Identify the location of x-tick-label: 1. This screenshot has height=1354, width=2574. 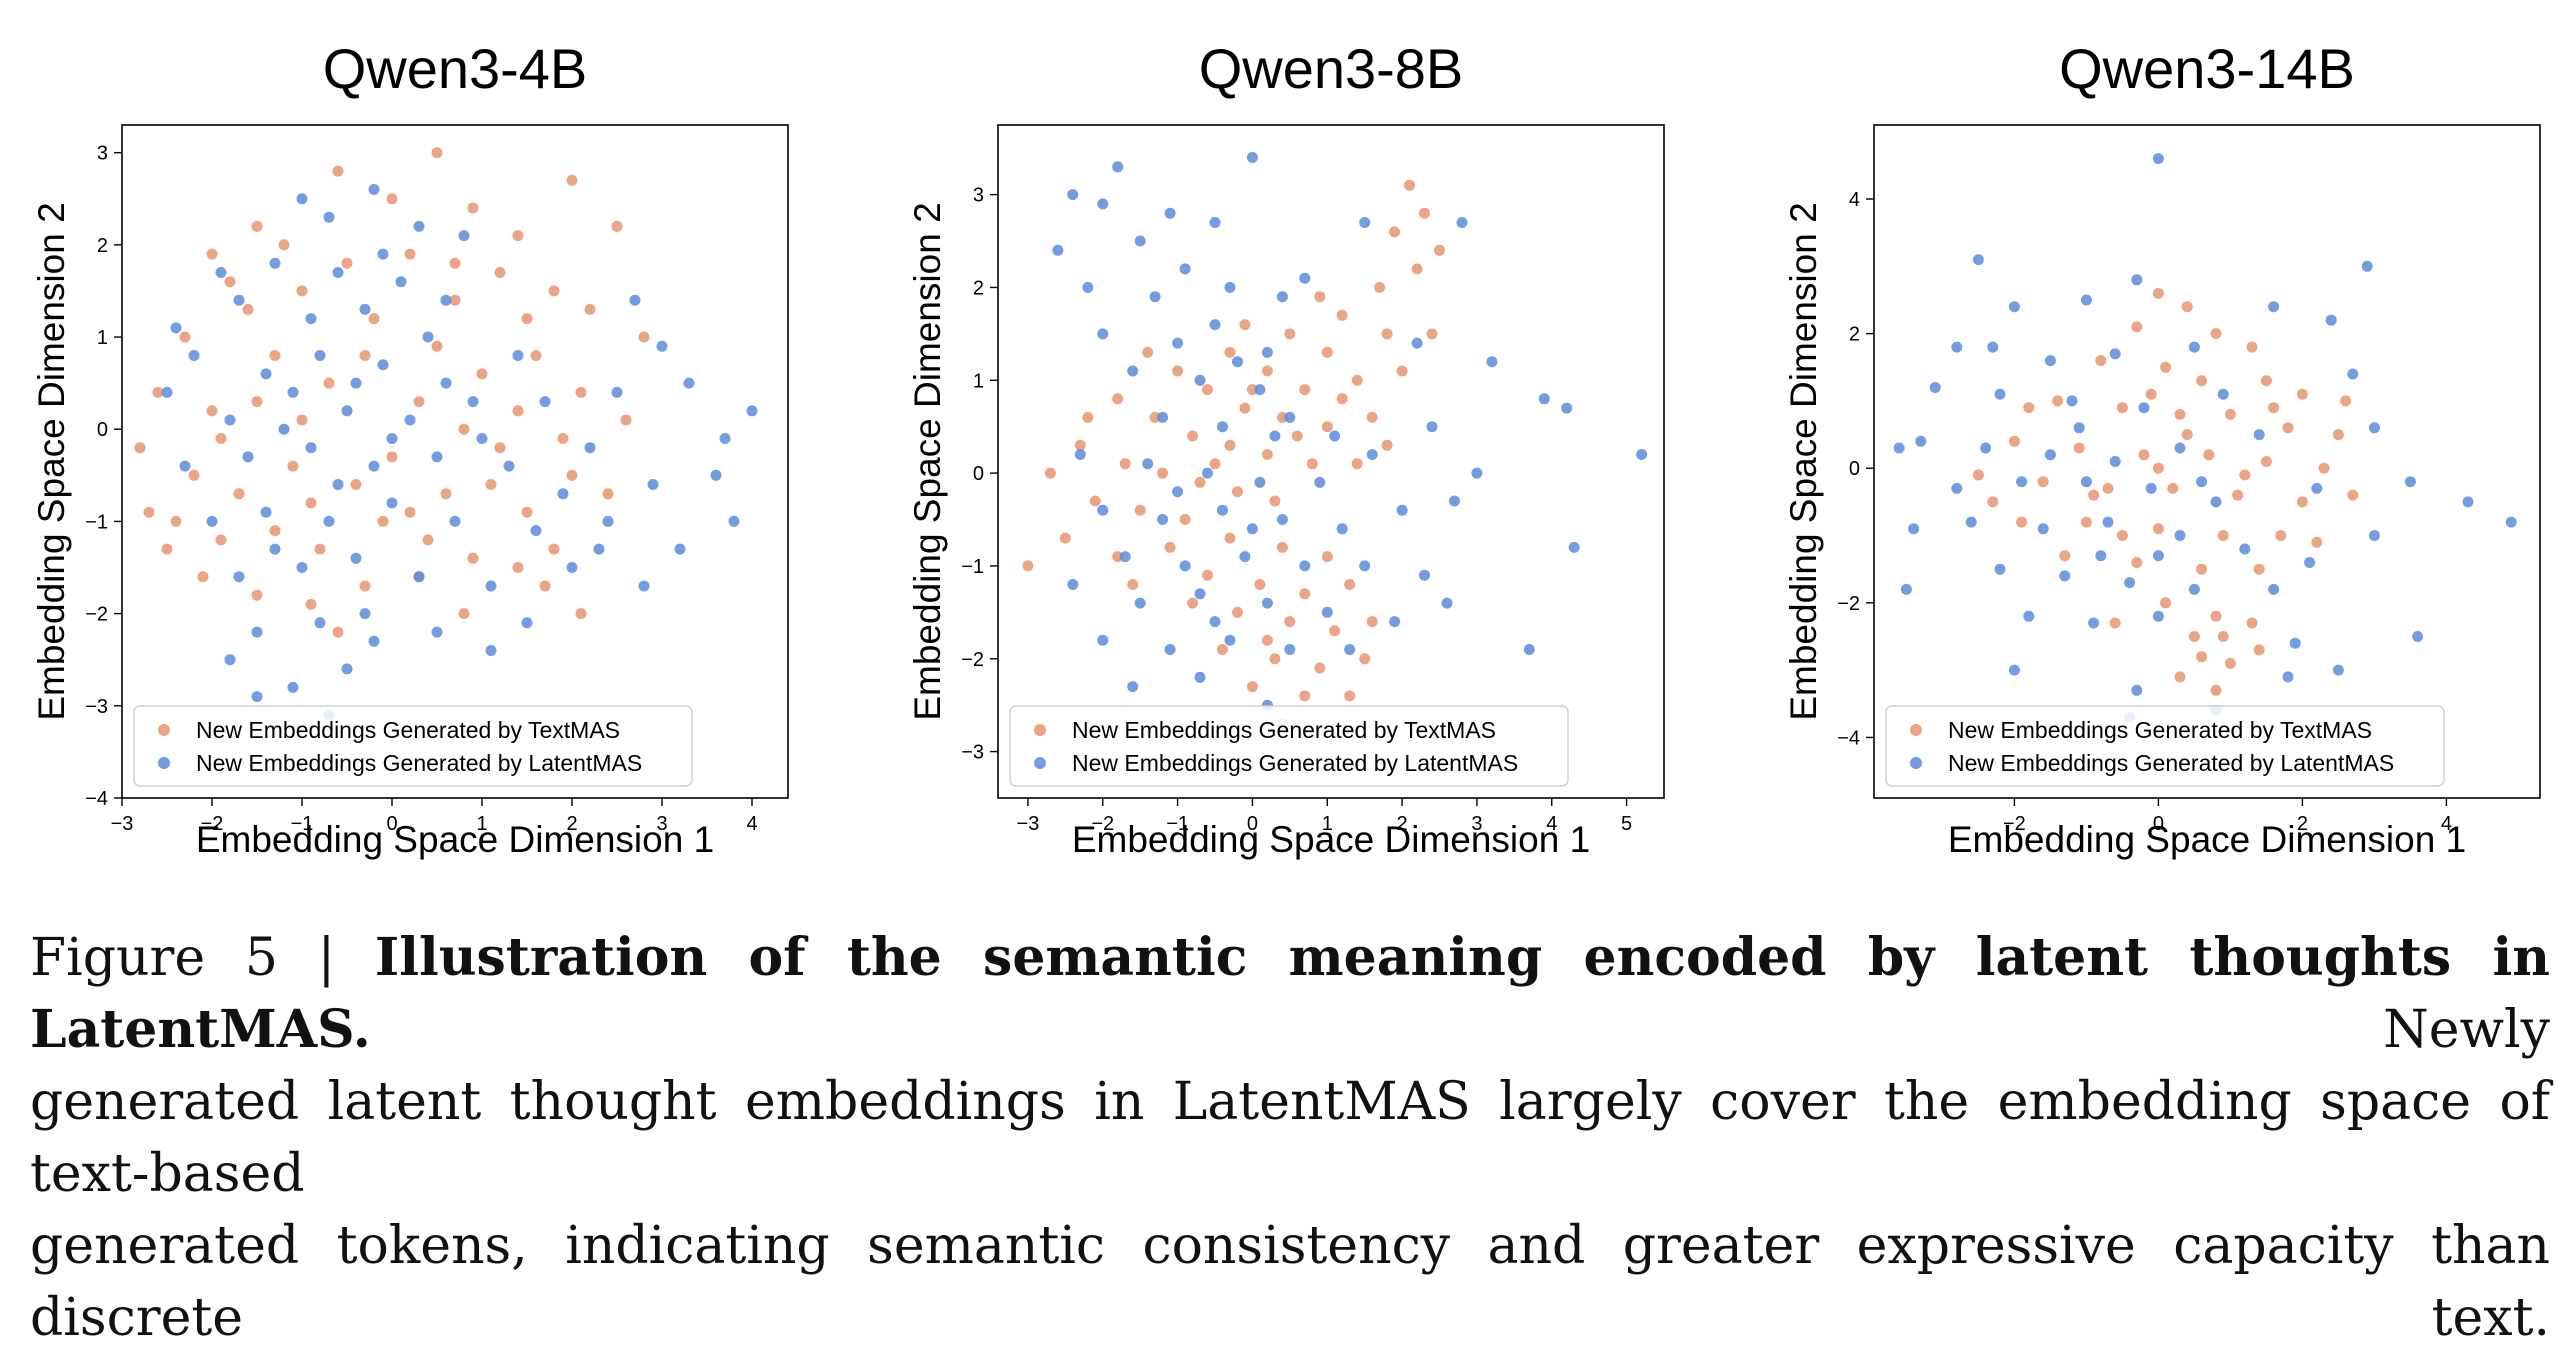
(1327, 824).